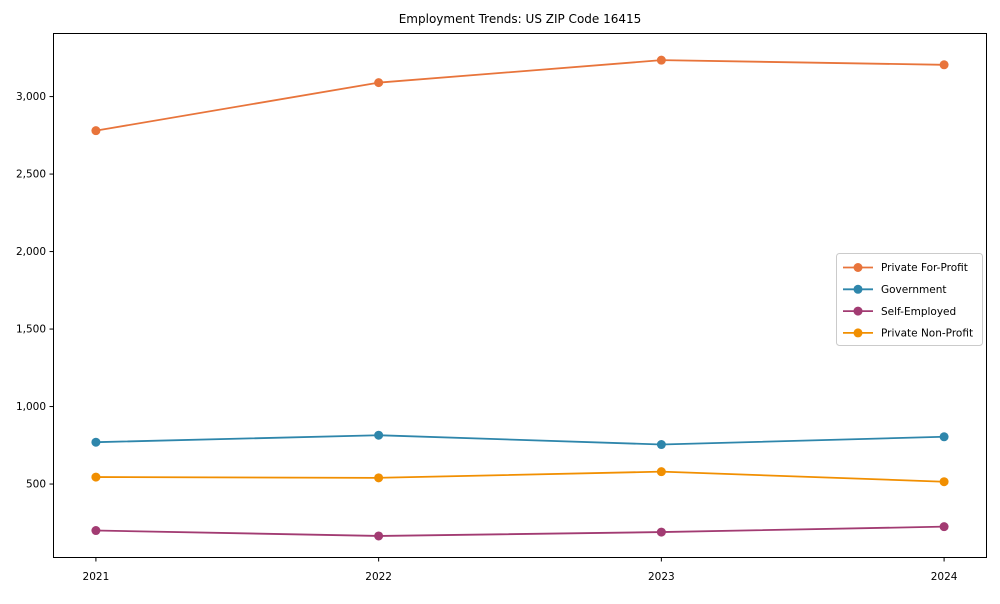 Image resolution: width=1000 pixels, height=604 pixels. Describe the element at coordinates (927, 334) in the screenshot. I see `legend-label: Private Non-Profit` at that location.